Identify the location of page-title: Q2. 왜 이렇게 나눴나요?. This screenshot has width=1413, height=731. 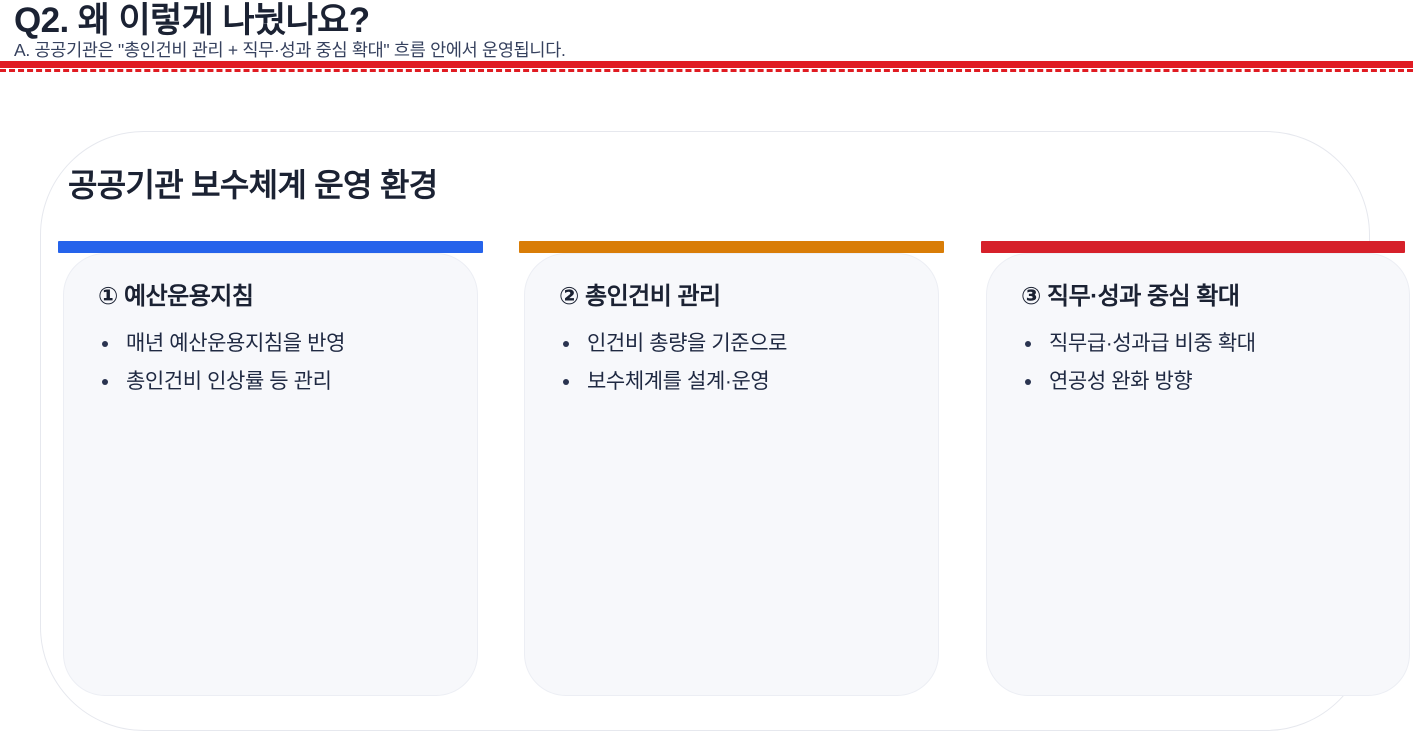
(192, 20).